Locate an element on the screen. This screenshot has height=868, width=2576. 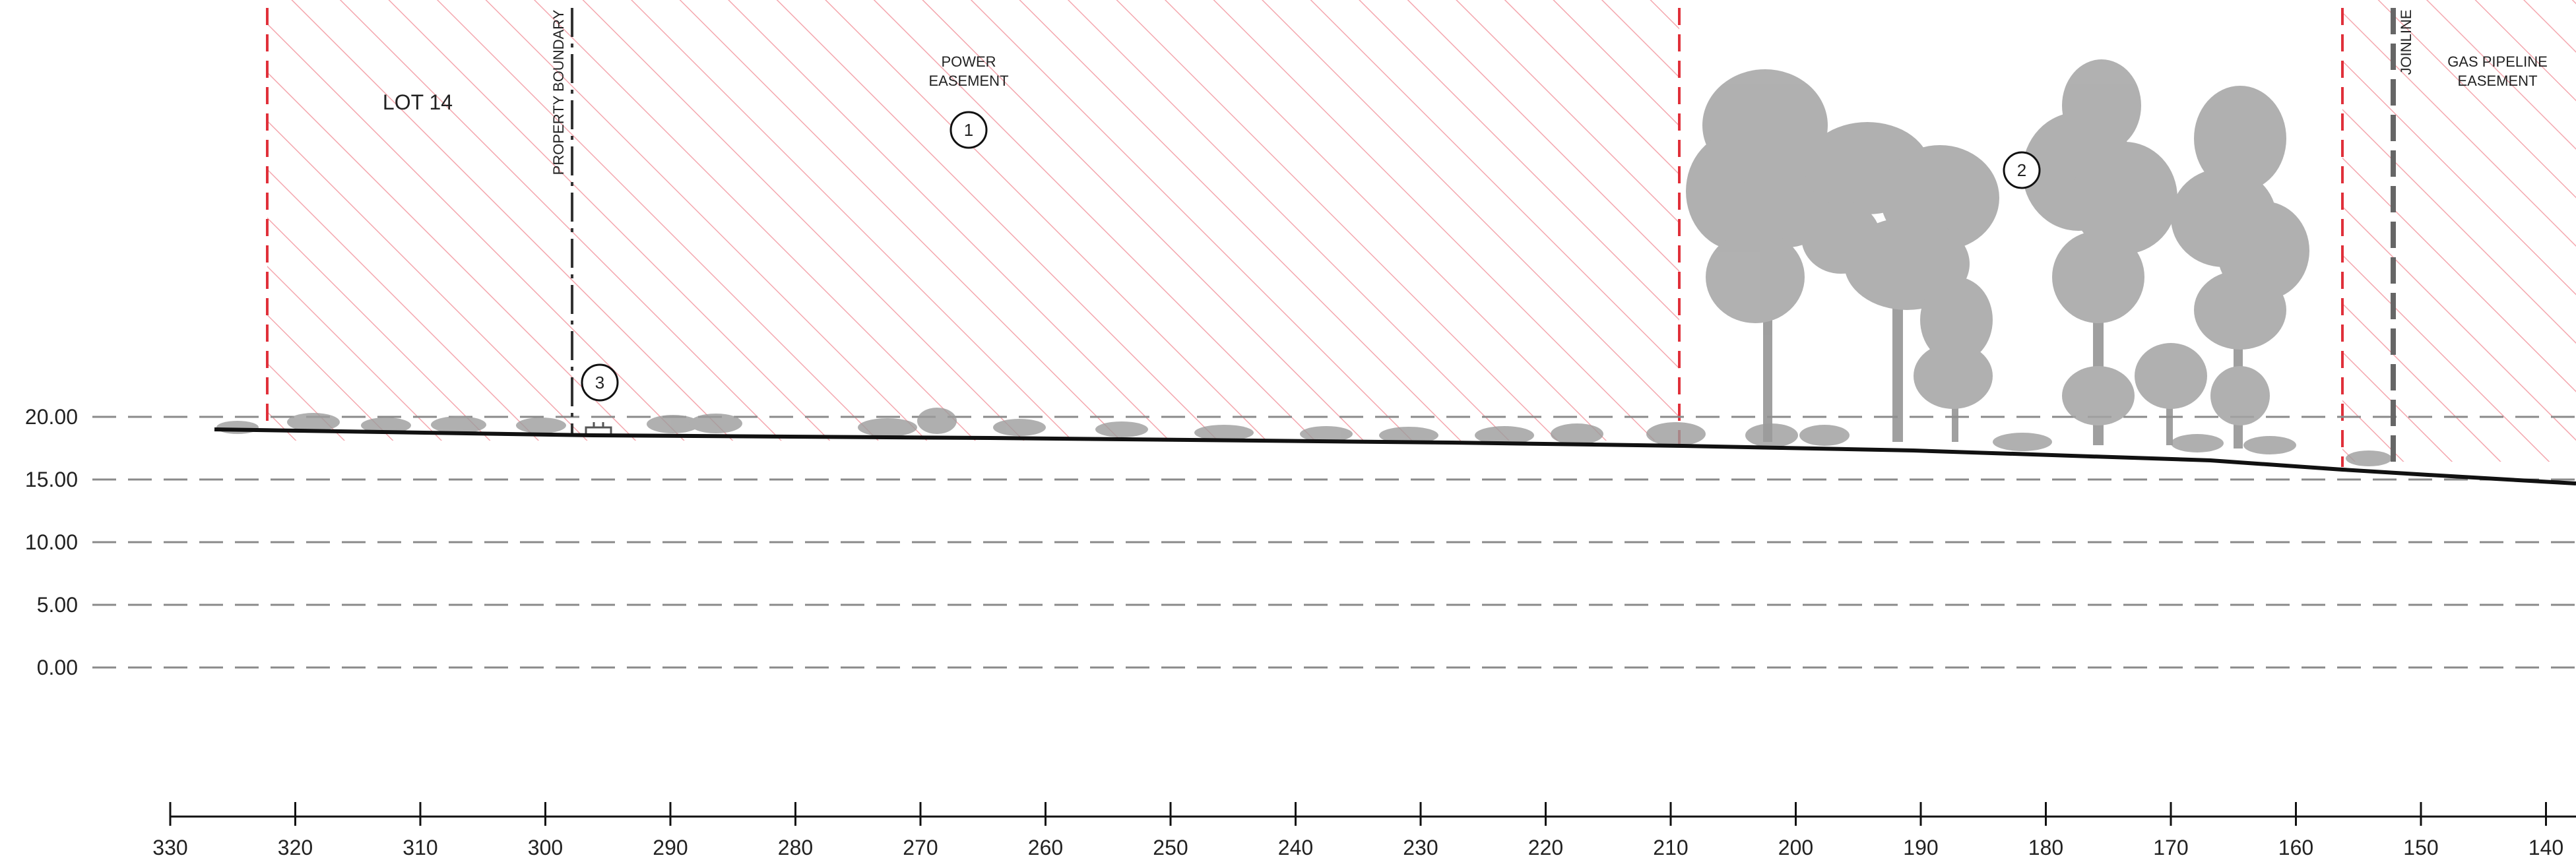
chainage-label: 250 is located at coordinates (1170, 847).